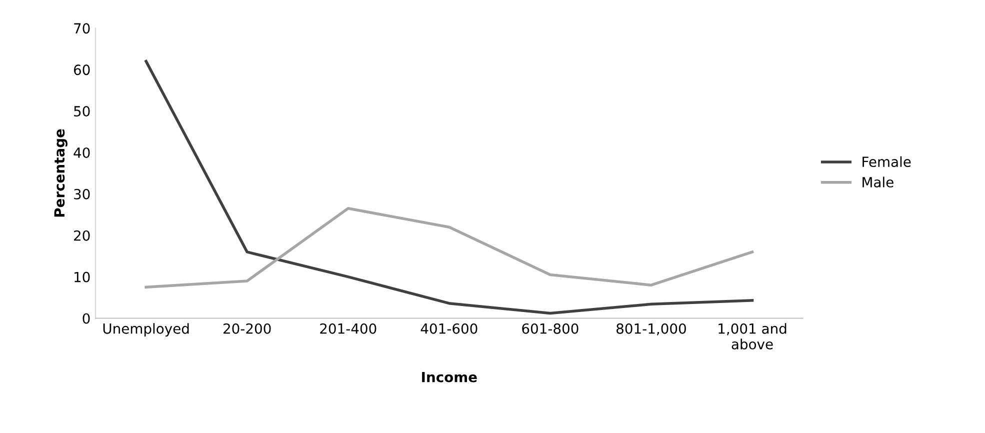 The image size is (985, 433). What do you see at coordinates (82, 152) in the screenshot?
I see `y-tick-label: 40` at bounding box center [82, 152].